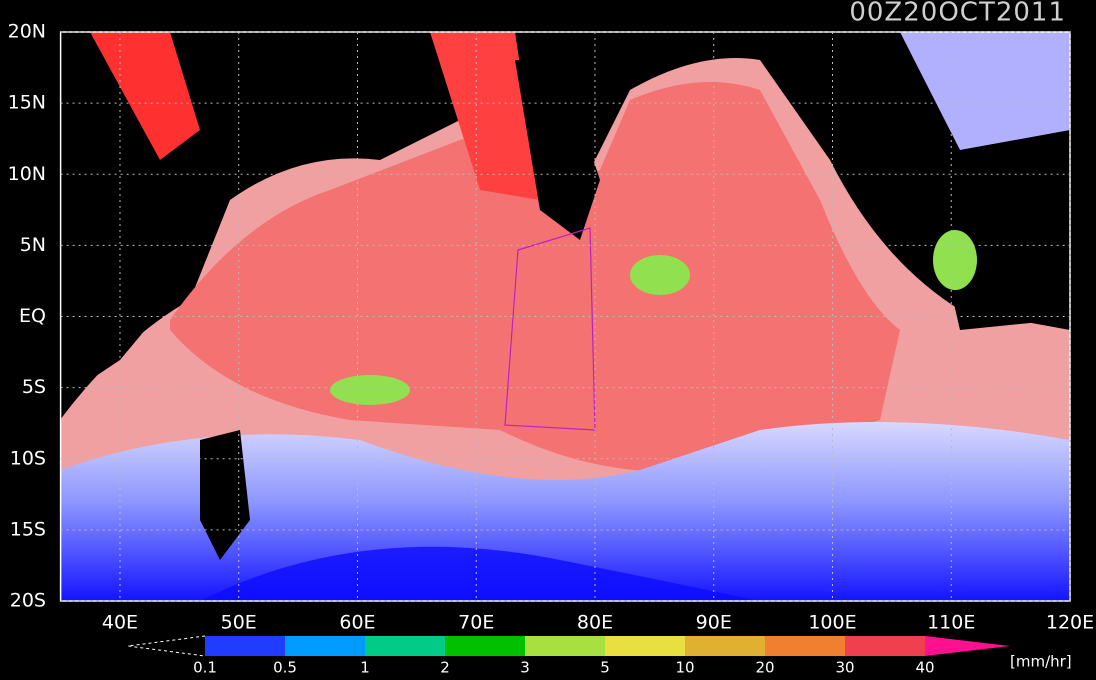 The height and width of the screenshot is (680, 1096). I want to click on colorbar-label: 3, so click(525, 668).